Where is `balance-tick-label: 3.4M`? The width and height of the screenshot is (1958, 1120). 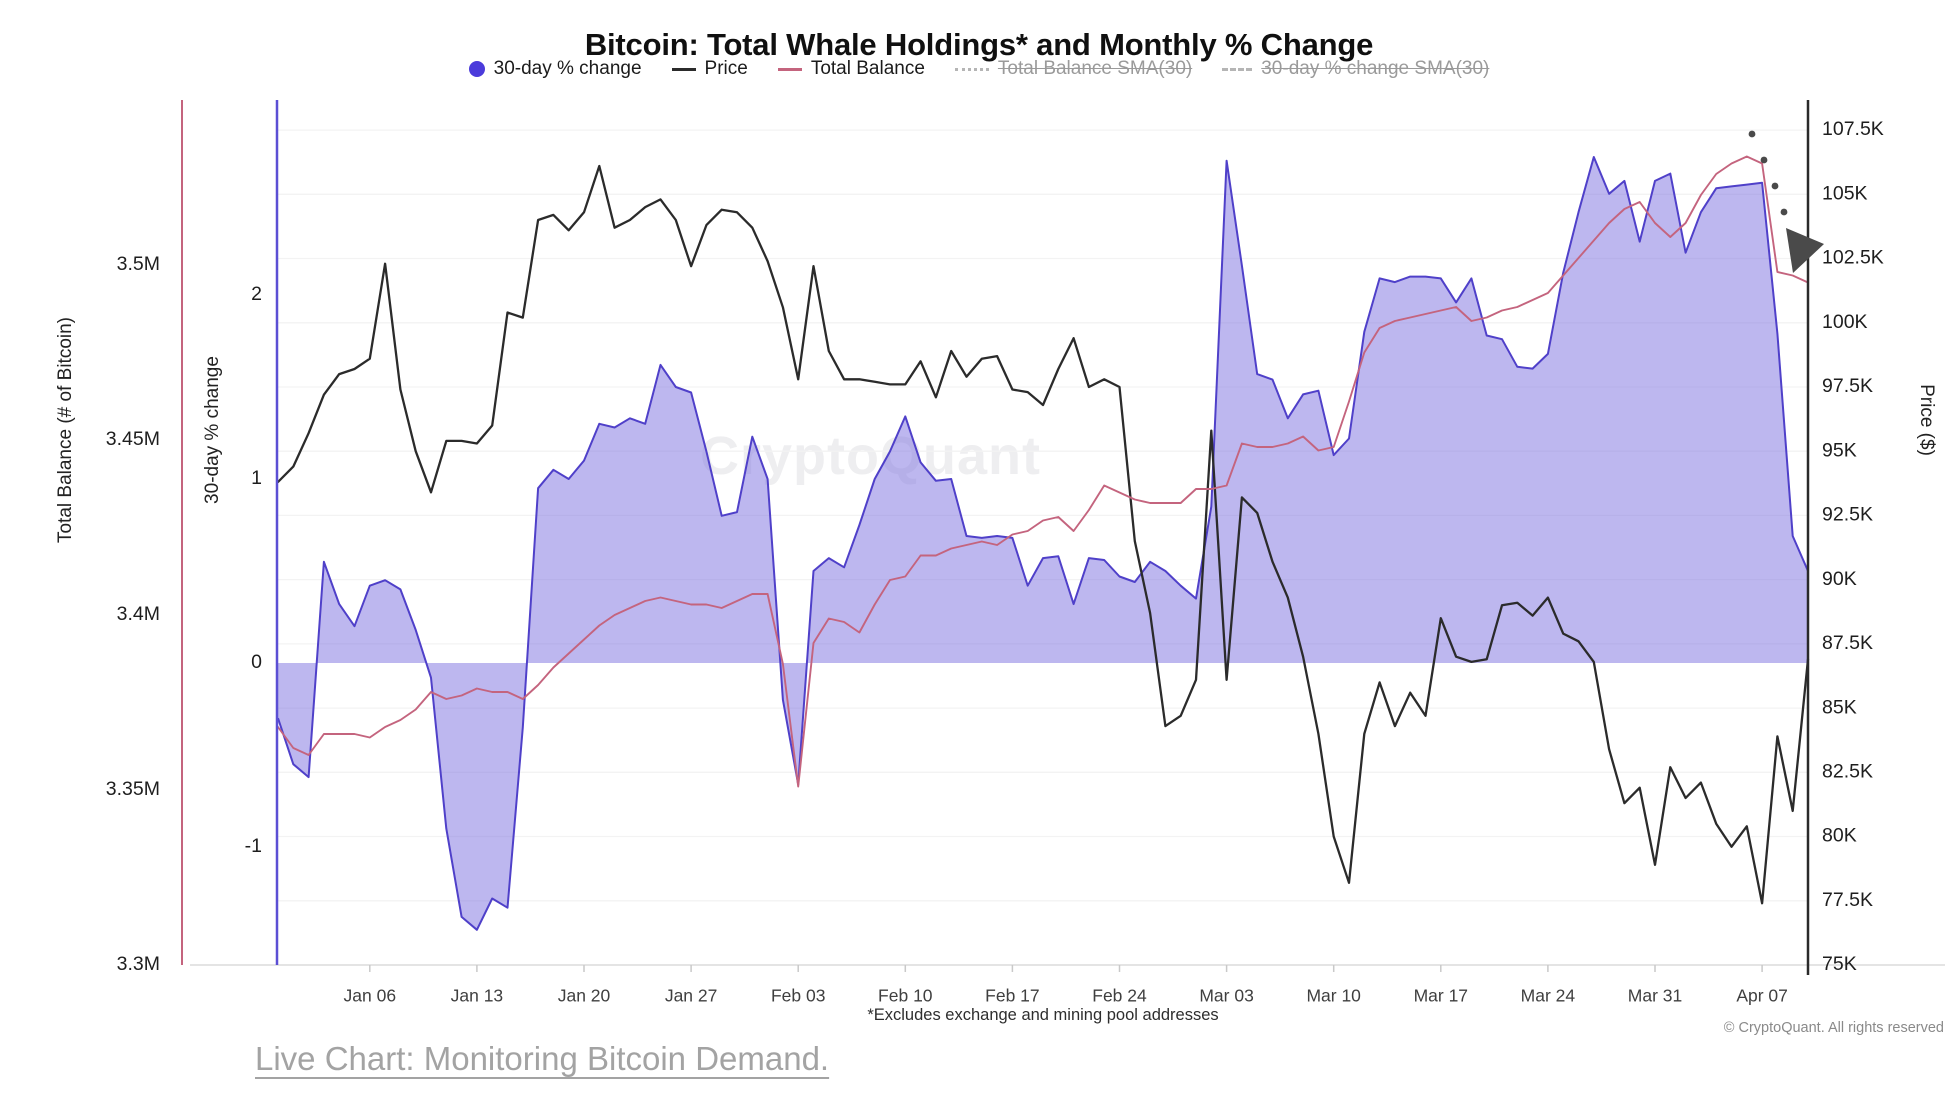
balance-tick-label: 3.4M is located at coordinates (138, 614).